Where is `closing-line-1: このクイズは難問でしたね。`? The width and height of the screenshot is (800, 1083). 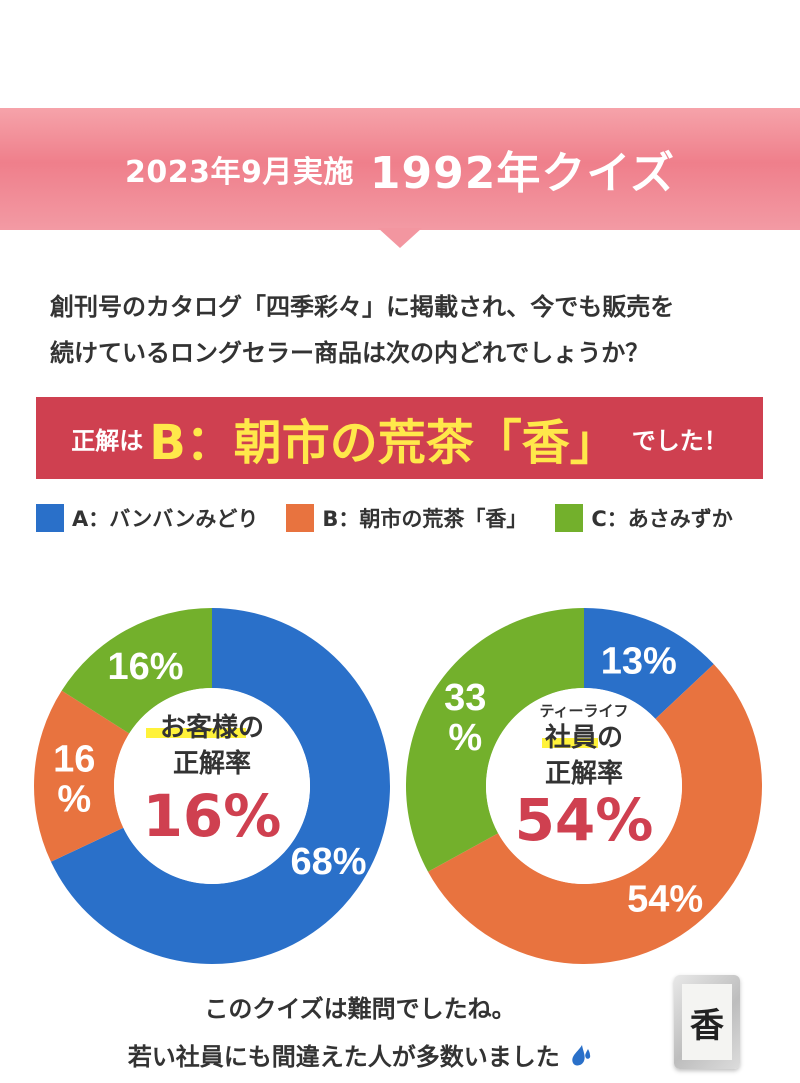 closing-line-1: このクイズは難問でしたね。 is located at coordinates (360, 1009).